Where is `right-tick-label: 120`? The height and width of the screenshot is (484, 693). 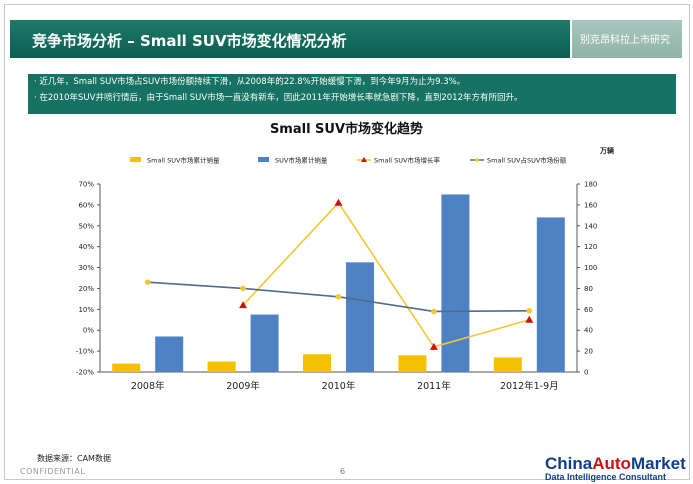 right-tick-label: 120 is located at coordinates (590, 247).